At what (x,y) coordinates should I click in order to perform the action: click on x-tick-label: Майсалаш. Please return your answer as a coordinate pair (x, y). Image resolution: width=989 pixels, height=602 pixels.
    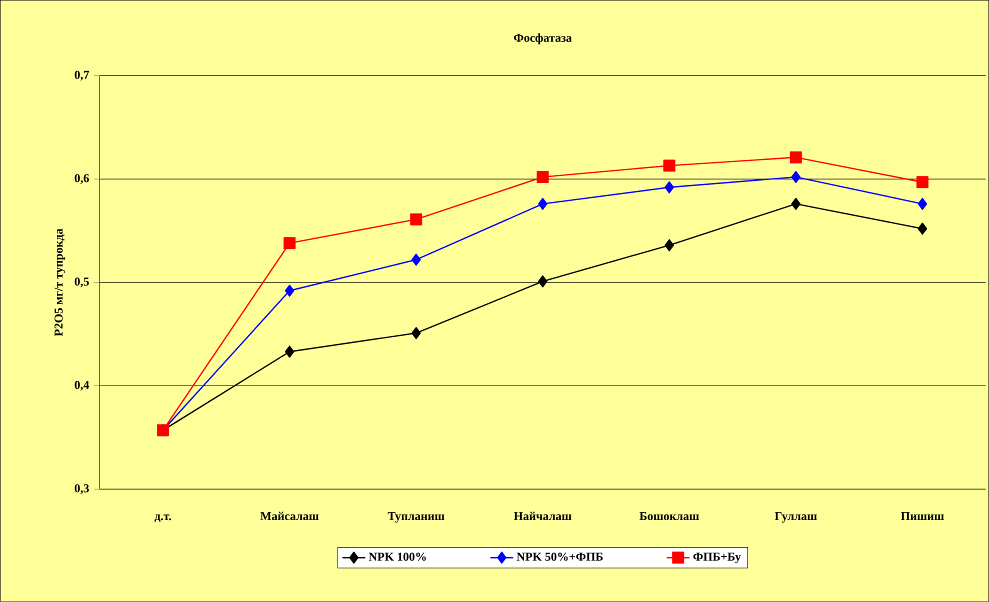
    Looking at the image, I should click on (289, 516).